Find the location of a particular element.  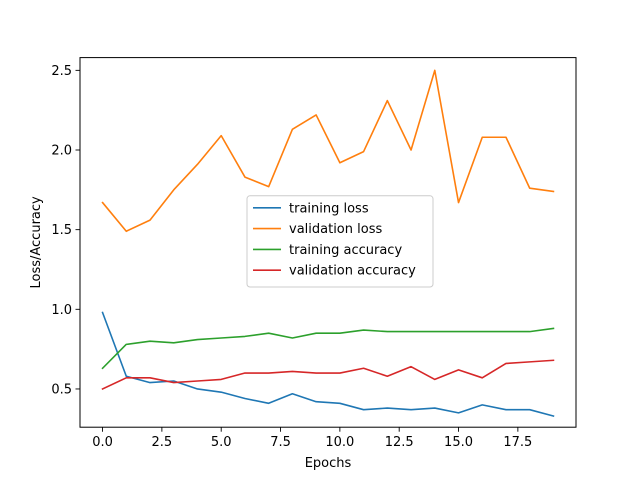

legend-label-0: training loss is located at coordinates (329, 208).